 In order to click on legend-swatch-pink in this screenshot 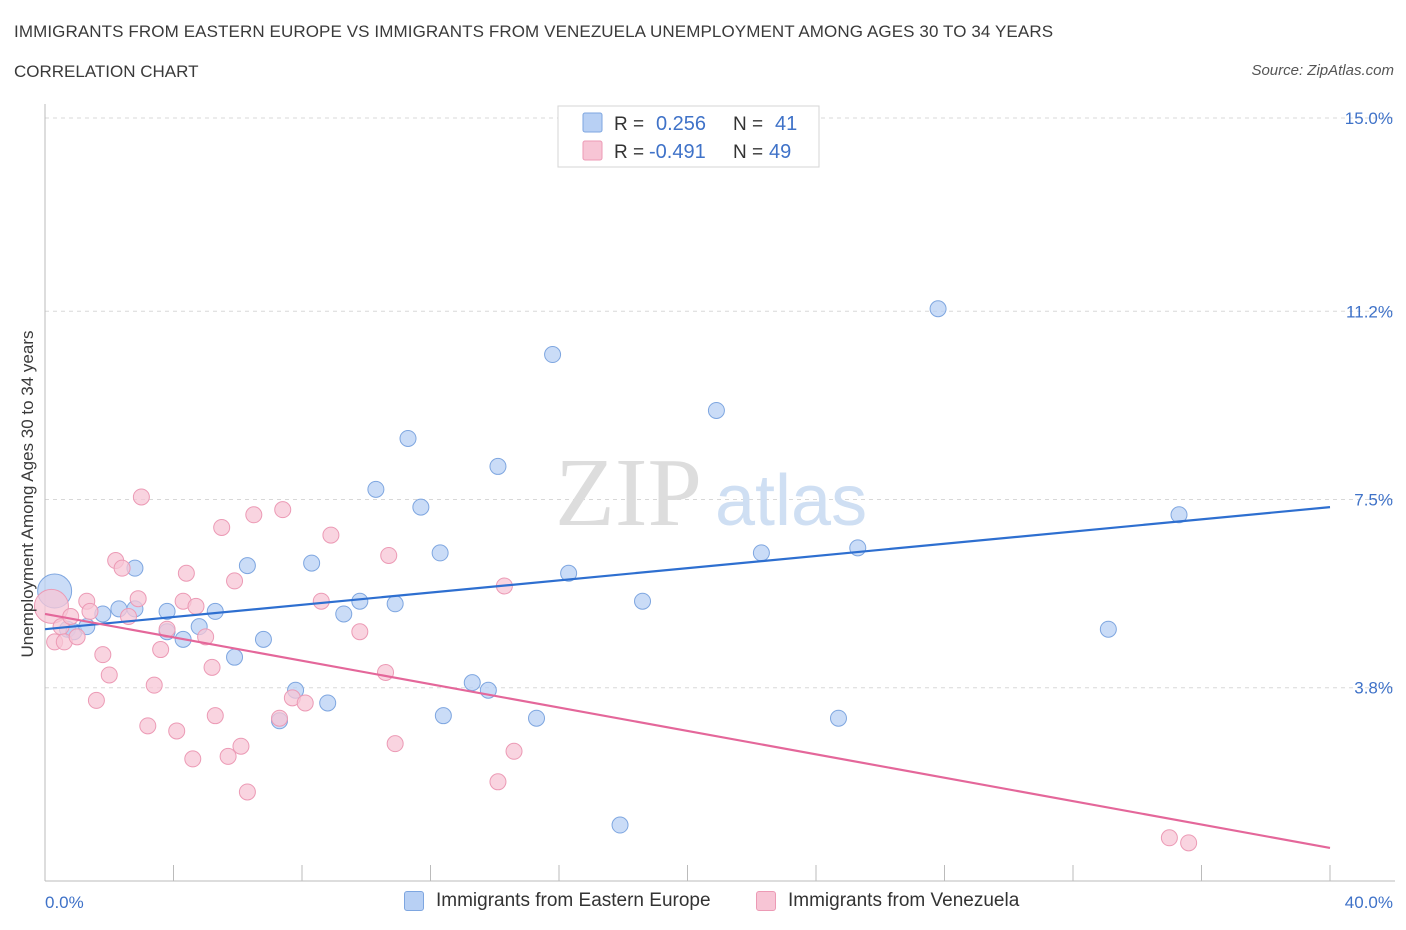, I will do `click(592, 150)`.